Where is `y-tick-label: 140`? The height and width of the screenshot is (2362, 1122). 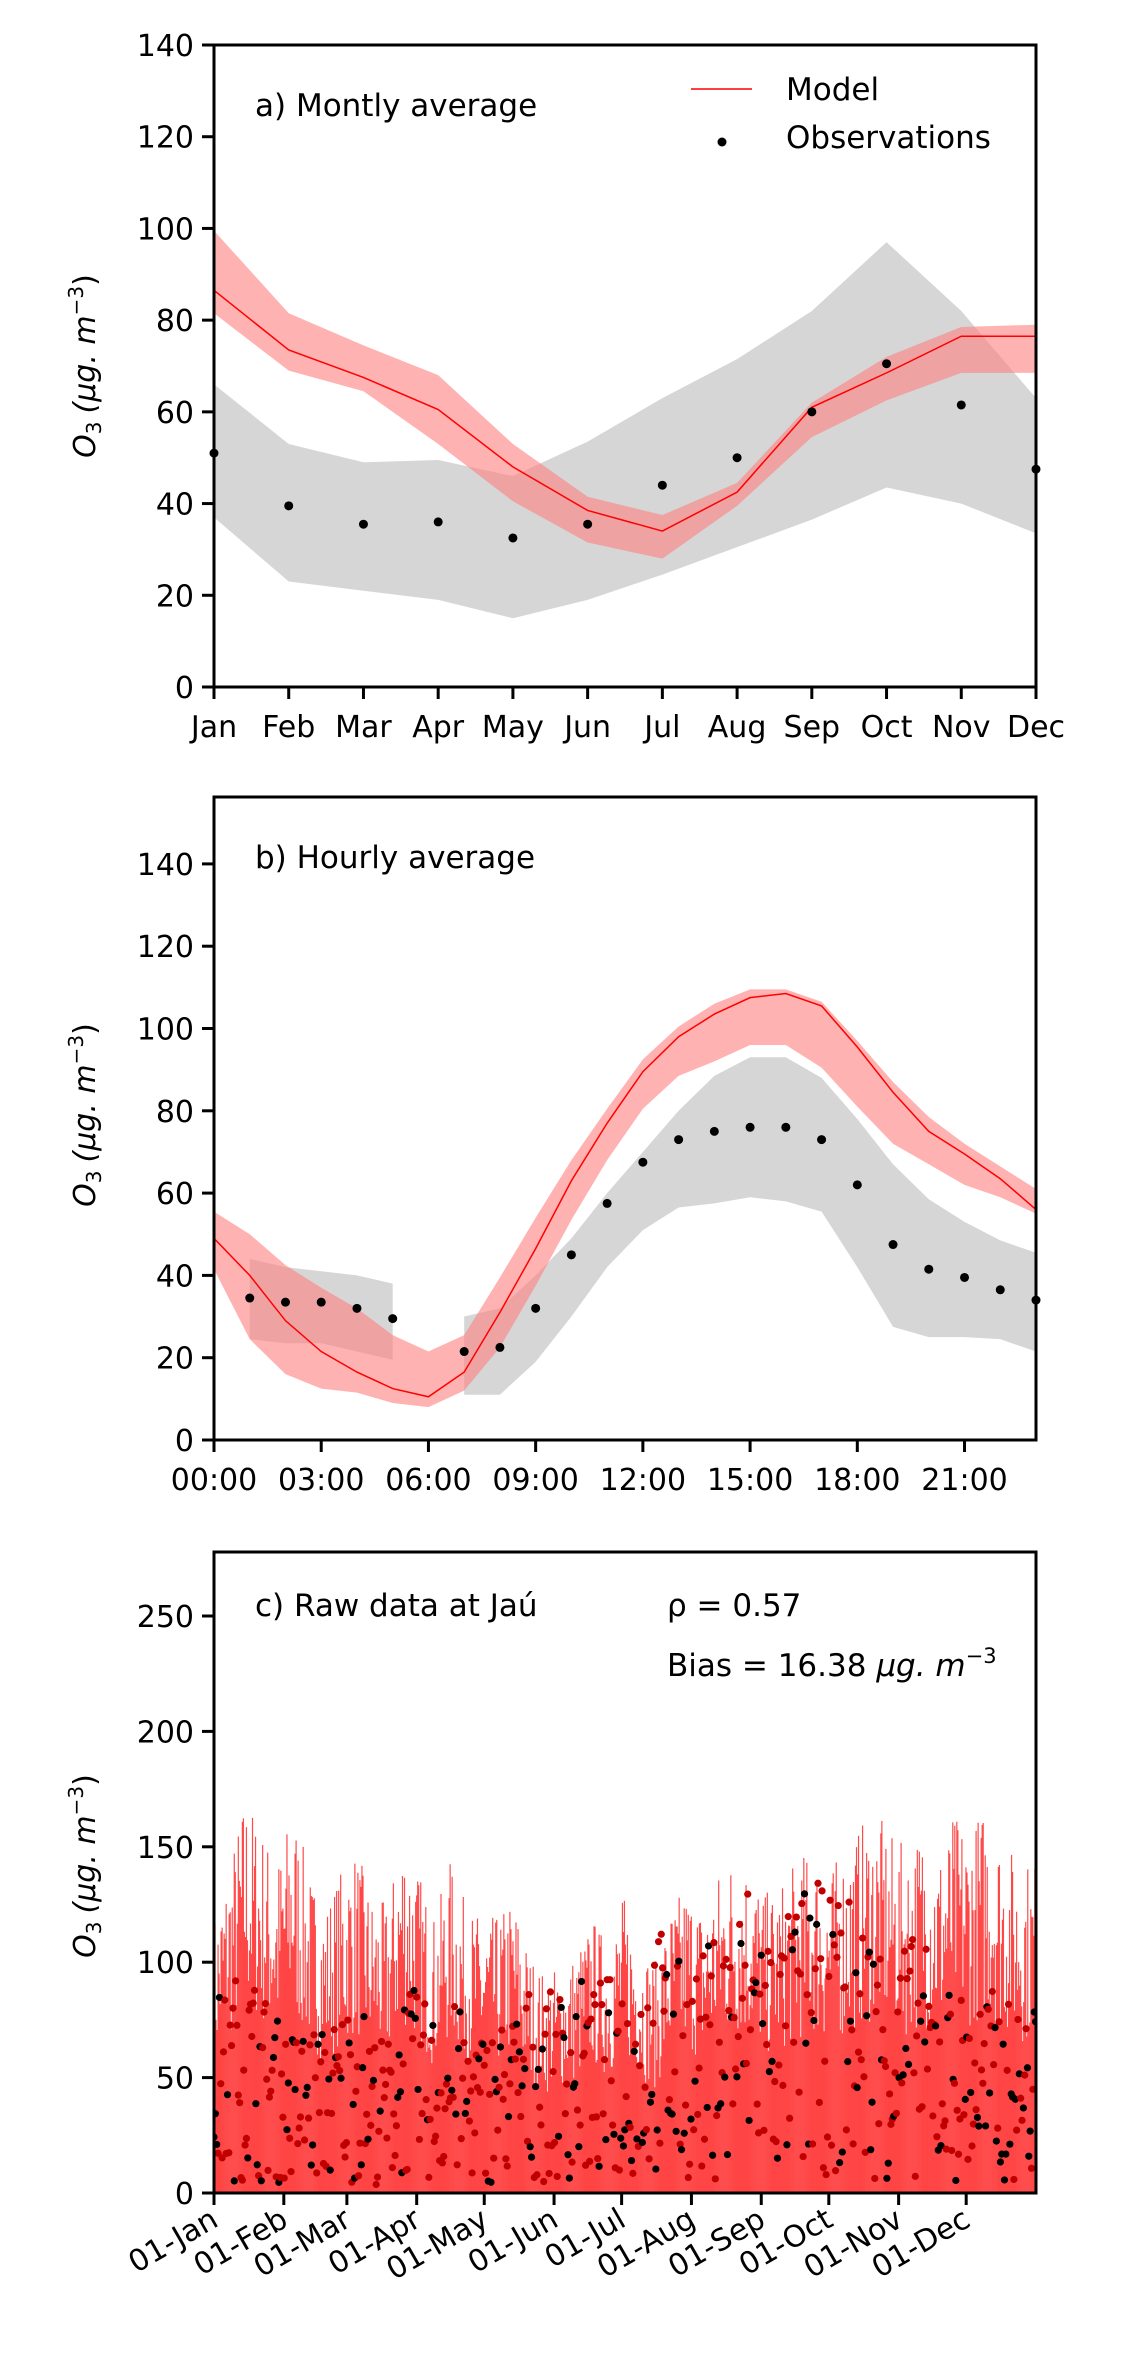
y-tick-label: 140 is located at coordinates (165, 865).